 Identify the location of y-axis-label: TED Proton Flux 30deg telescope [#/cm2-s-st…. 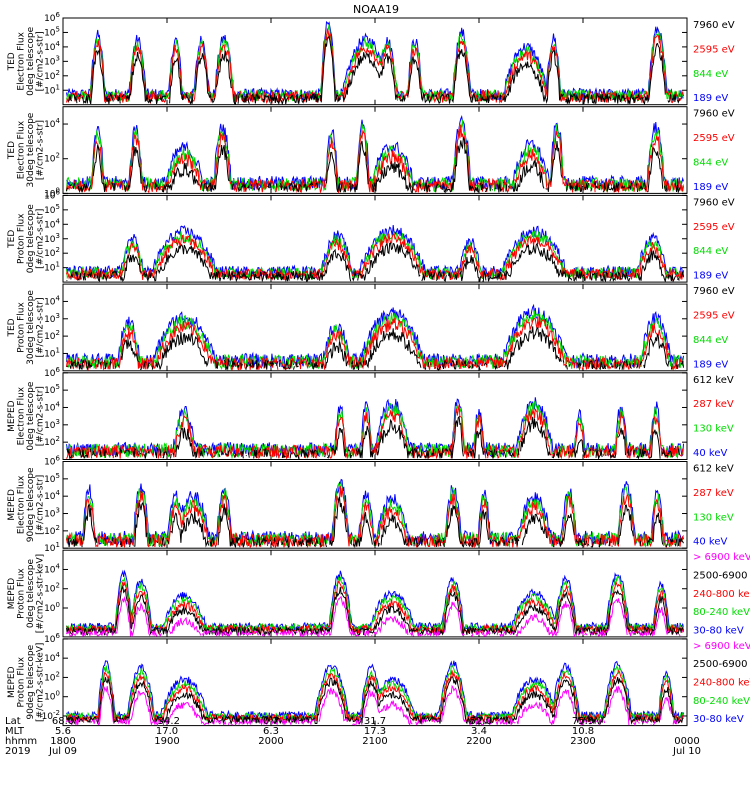
(26, 327).